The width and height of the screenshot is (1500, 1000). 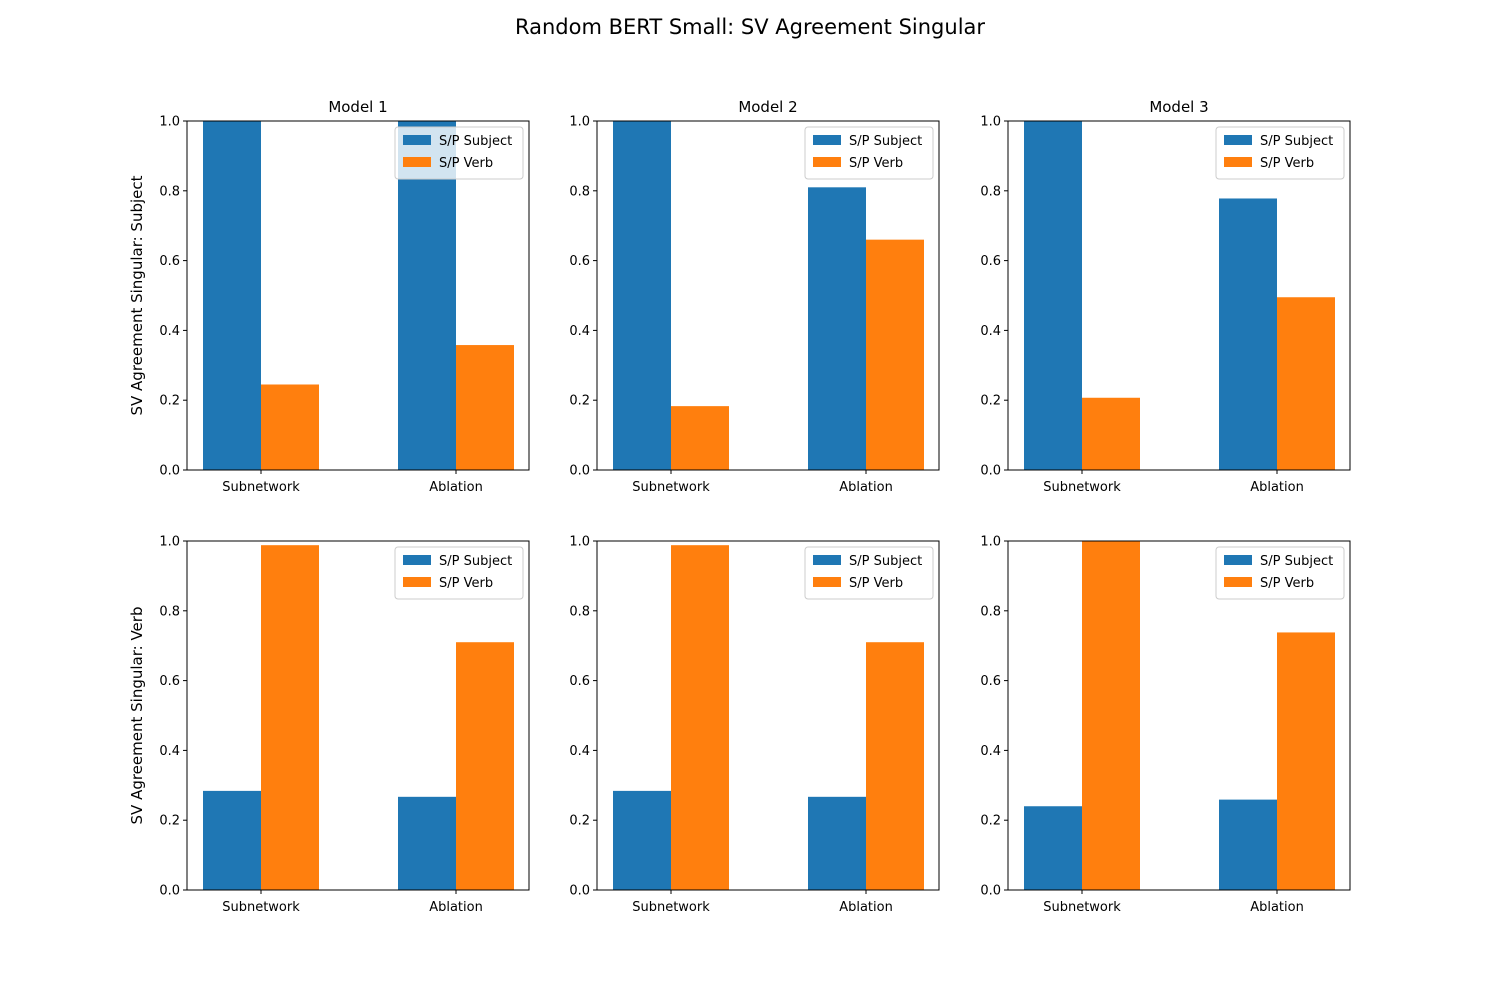 What do you see at coordinates (767, 107) in the screenshot?
I see `subplot-title: Model 2` at bounding box center [767, 107].